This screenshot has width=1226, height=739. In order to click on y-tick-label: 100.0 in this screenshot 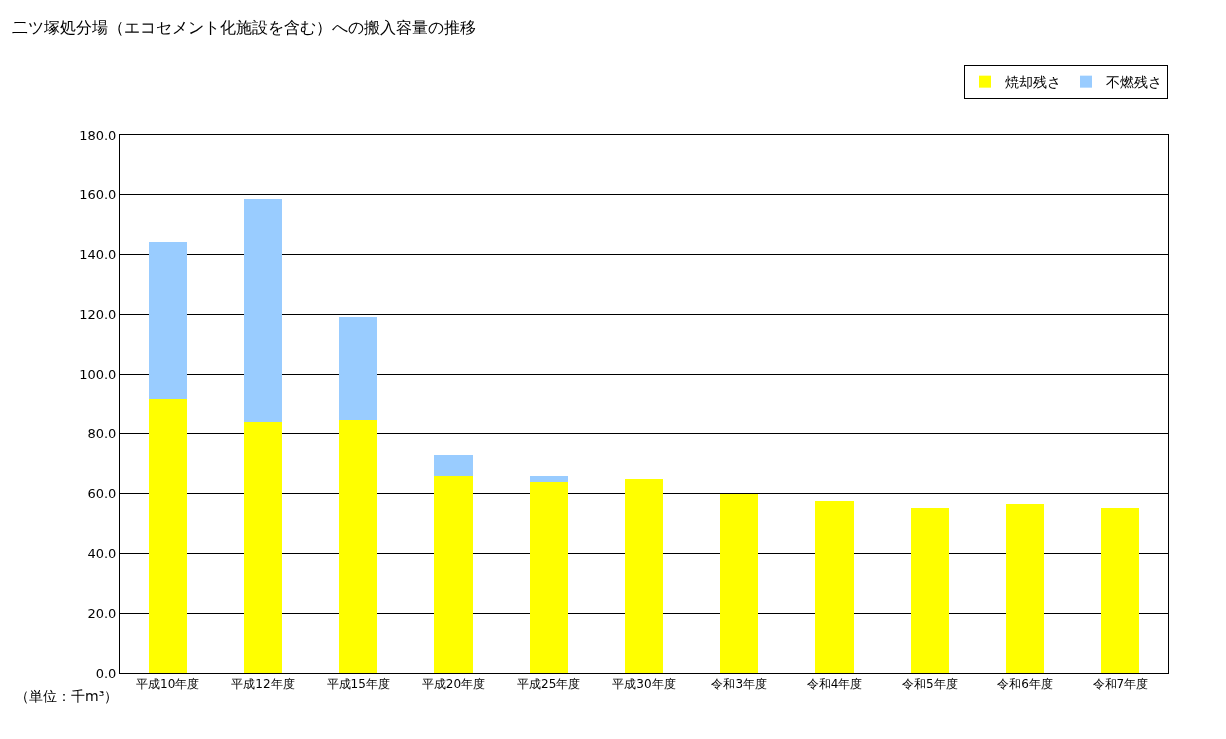, I will do `click(98, 374)`.